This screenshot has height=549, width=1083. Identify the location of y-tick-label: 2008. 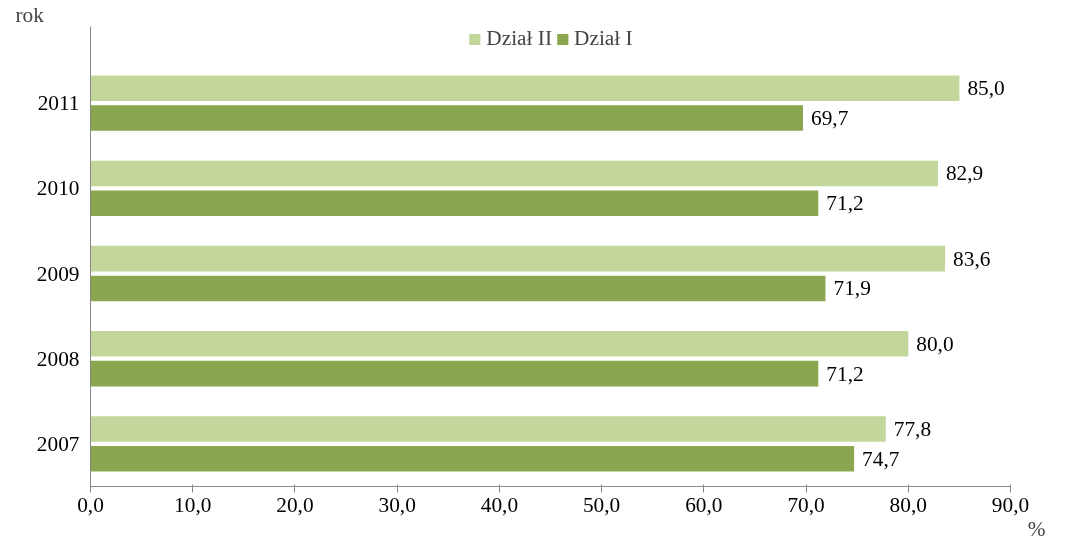
(58, 358).